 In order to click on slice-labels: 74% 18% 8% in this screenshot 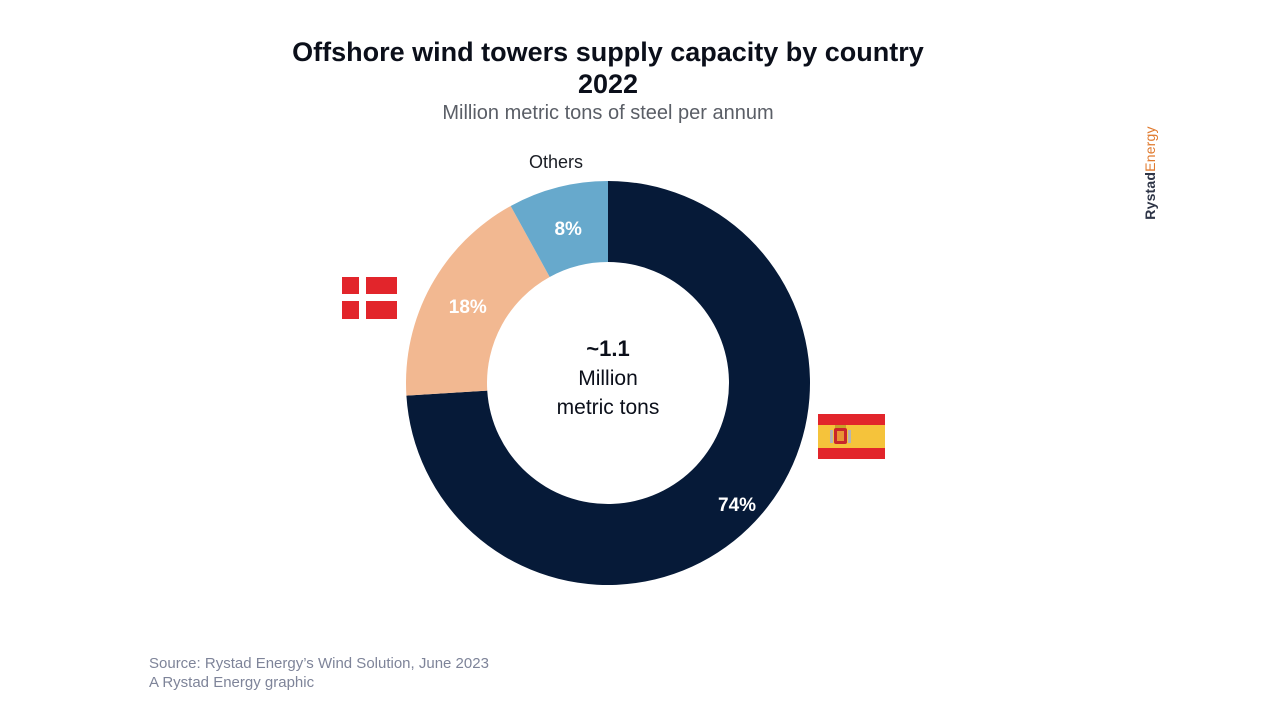, I will do `click(602, 367)`.